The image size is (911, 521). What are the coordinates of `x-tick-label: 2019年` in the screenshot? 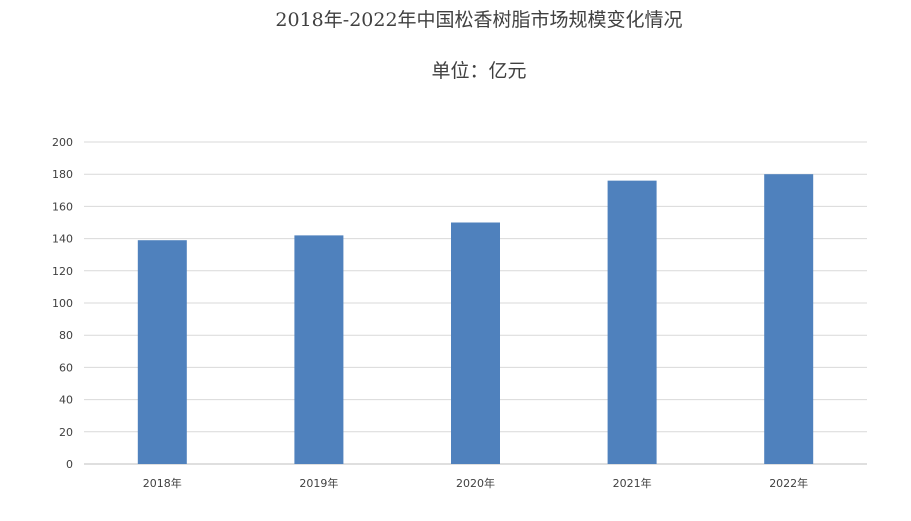 It's located at (318, 483).